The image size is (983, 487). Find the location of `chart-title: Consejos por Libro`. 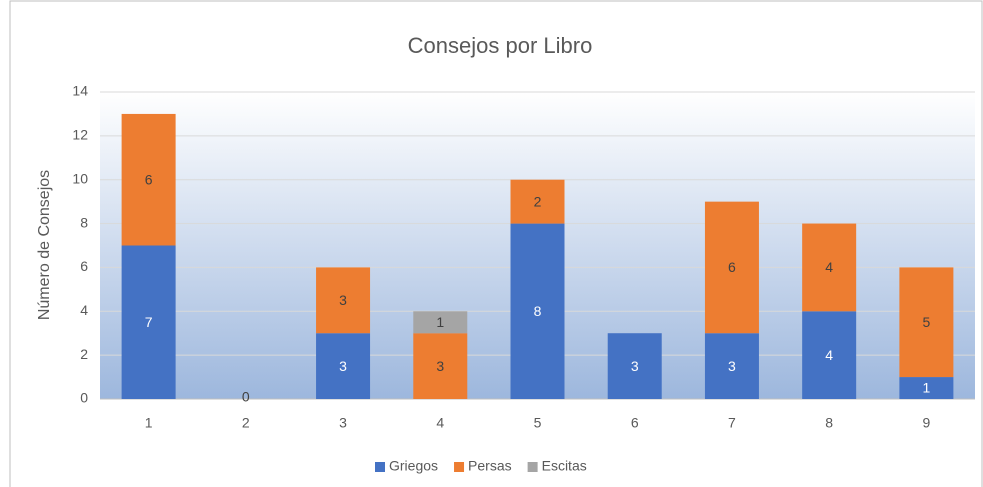

chart-title: Consejos por Libro is located at coordinates (500, 45).